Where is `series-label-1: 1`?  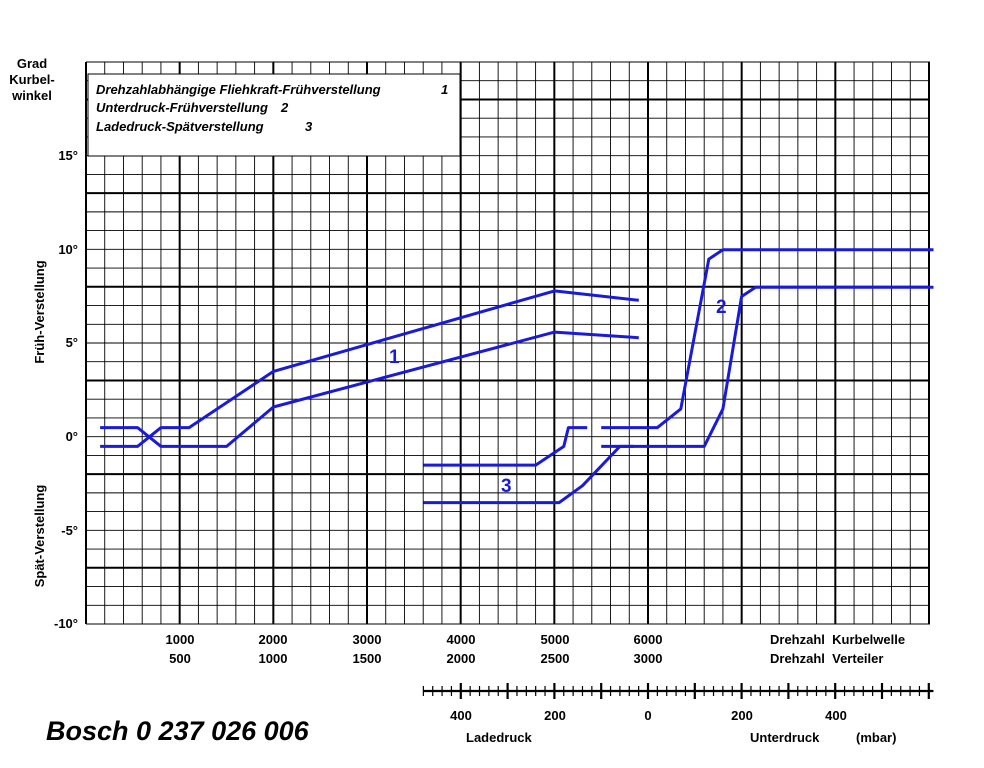 series-label-1: 1 is located at coordinates (394, 357).